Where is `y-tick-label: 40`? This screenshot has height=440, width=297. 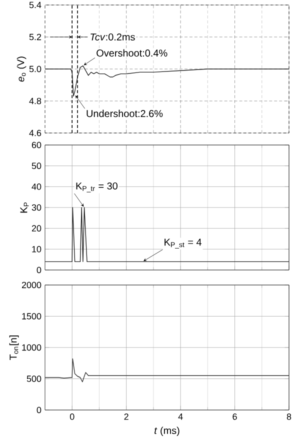 y-tick-label: 40 is located at coordinates (37, 186).